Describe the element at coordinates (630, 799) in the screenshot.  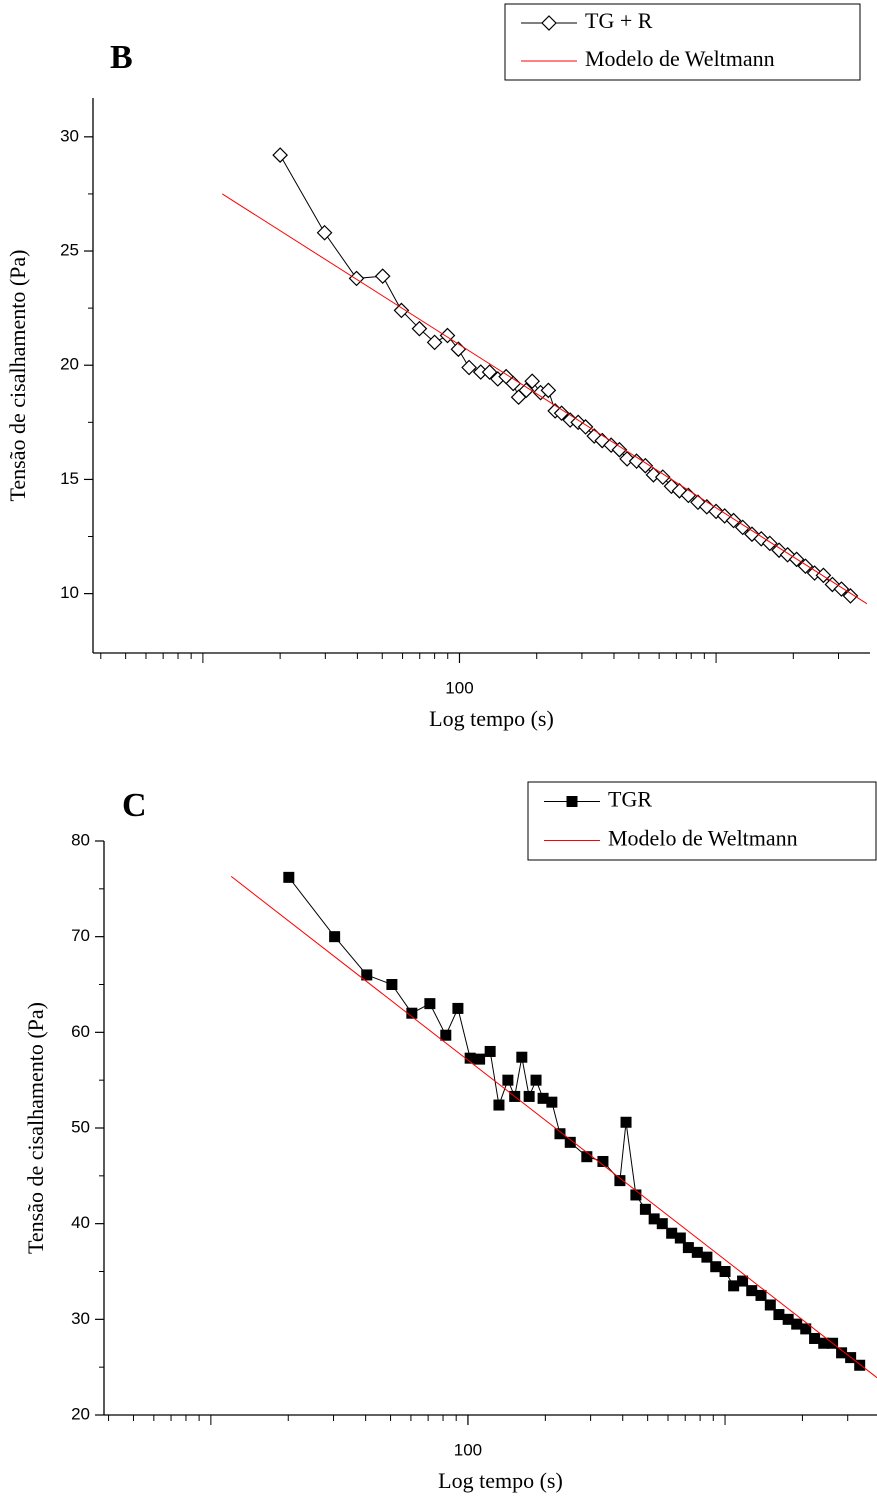
I see `legend-label: TGR` at that location.